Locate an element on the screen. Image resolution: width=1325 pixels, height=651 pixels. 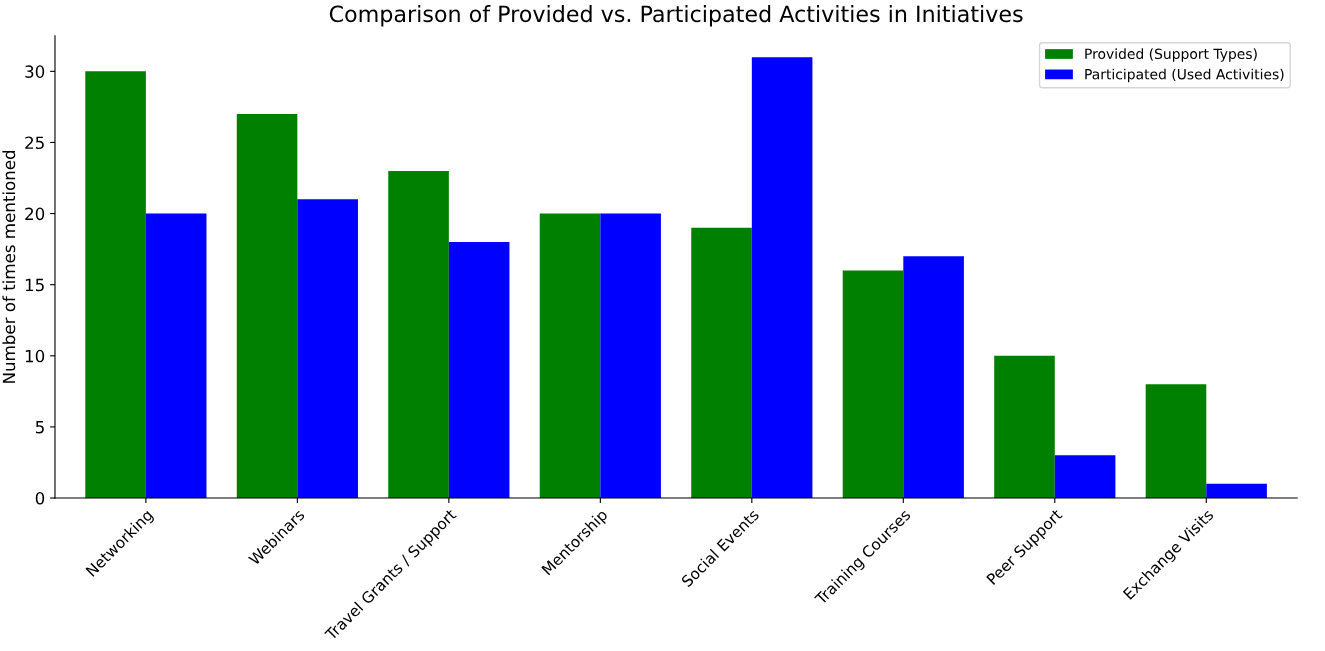
chart-title: Comparison of Provided vs. Participated Activities in Initiatives is located at coordinates (676, 16).